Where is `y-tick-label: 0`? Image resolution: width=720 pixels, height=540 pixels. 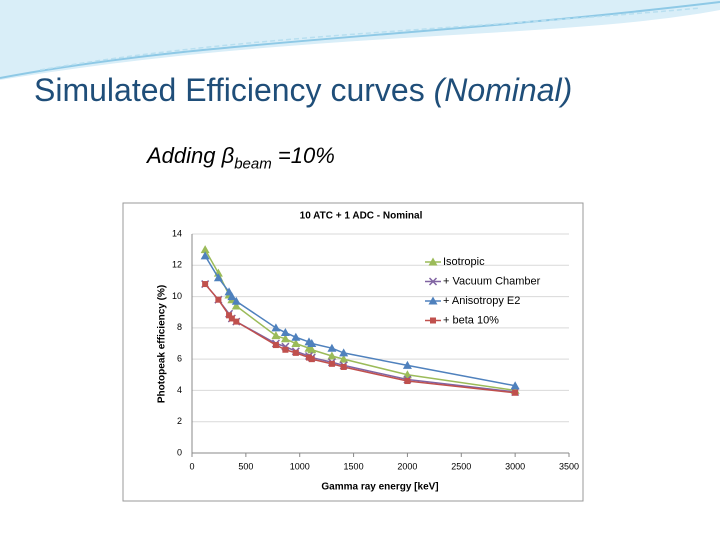
y-tick-label: 0 is located at coordinates (179, 452).